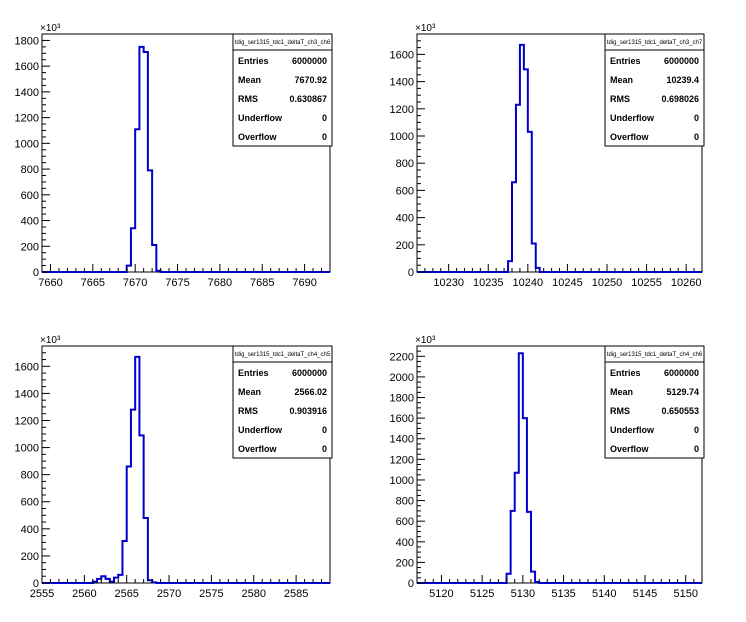 The width and height of the screenshot is (746, 622). What do you see at coordinates (685, 594) in the screenshot?
I see `x-tick-label: 5150` at bounding box center [685, 594].